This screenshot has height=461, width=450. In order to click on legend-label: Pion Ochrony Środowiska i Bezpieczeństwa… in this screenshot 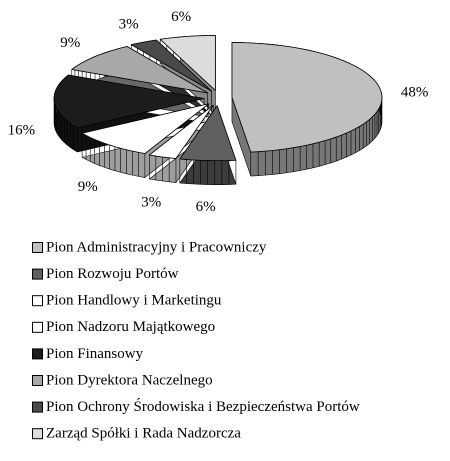, I will do `click(203, 406)`.